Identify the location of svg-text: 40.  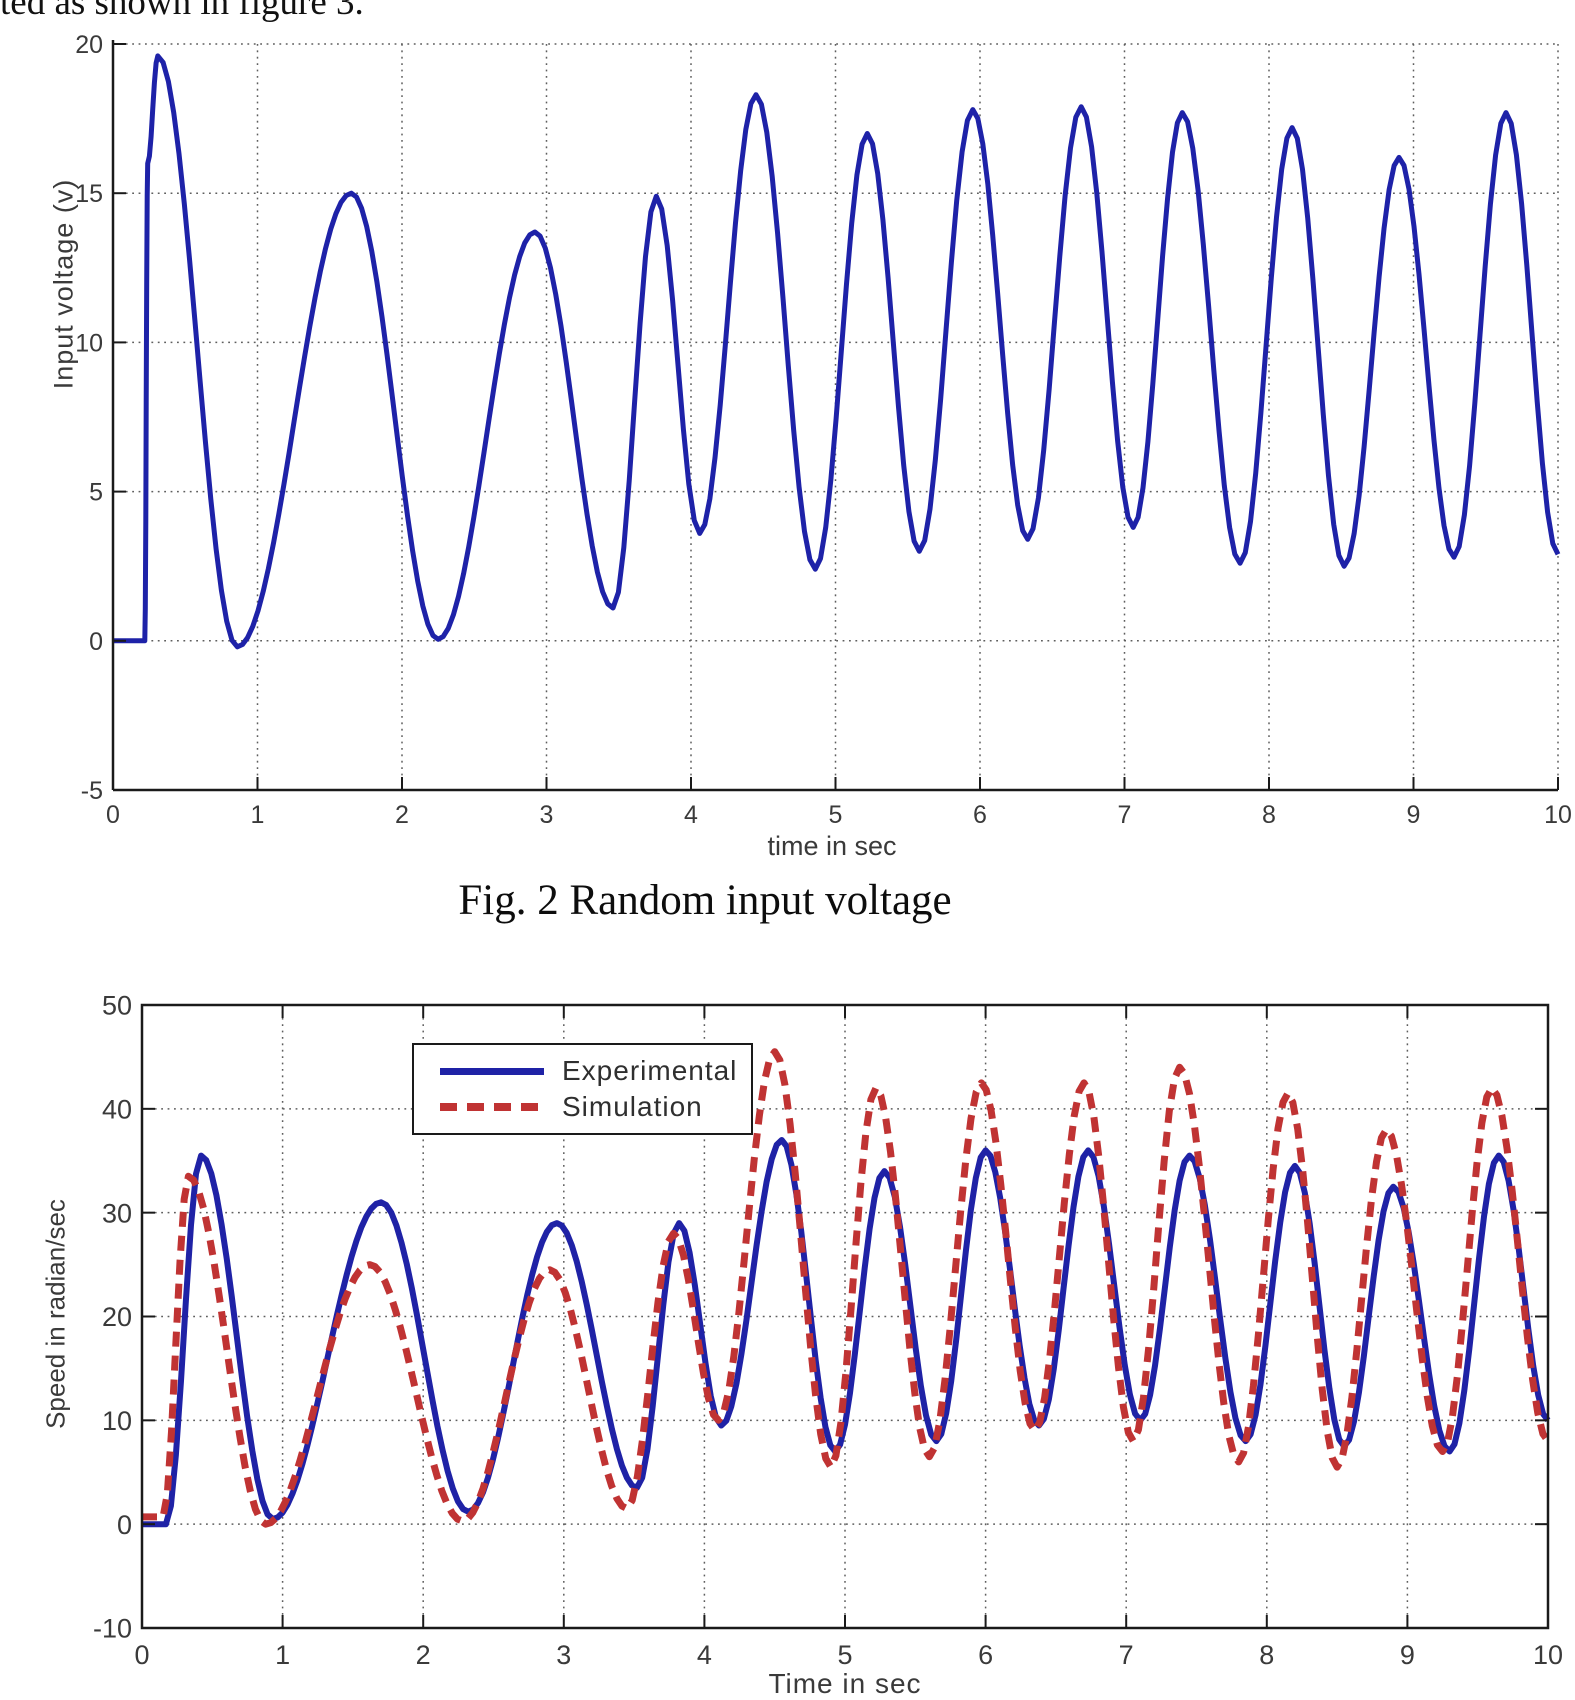
(117, 1110).